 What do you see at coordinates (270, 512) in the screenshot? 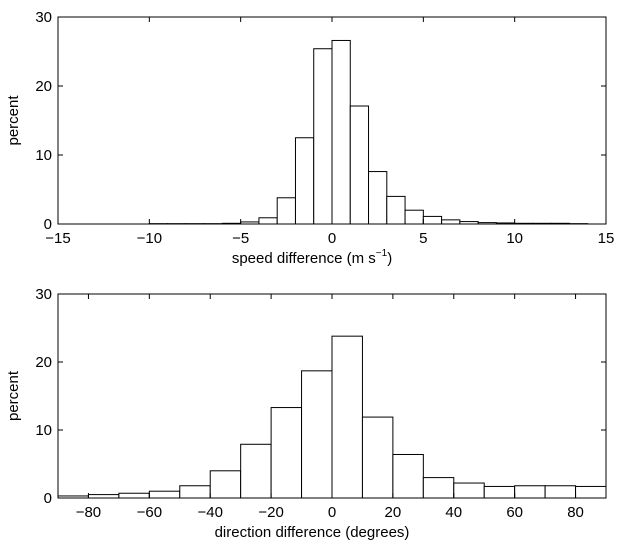
I see `direction-x-tick-label: −20` at bounding box center [270, 512].